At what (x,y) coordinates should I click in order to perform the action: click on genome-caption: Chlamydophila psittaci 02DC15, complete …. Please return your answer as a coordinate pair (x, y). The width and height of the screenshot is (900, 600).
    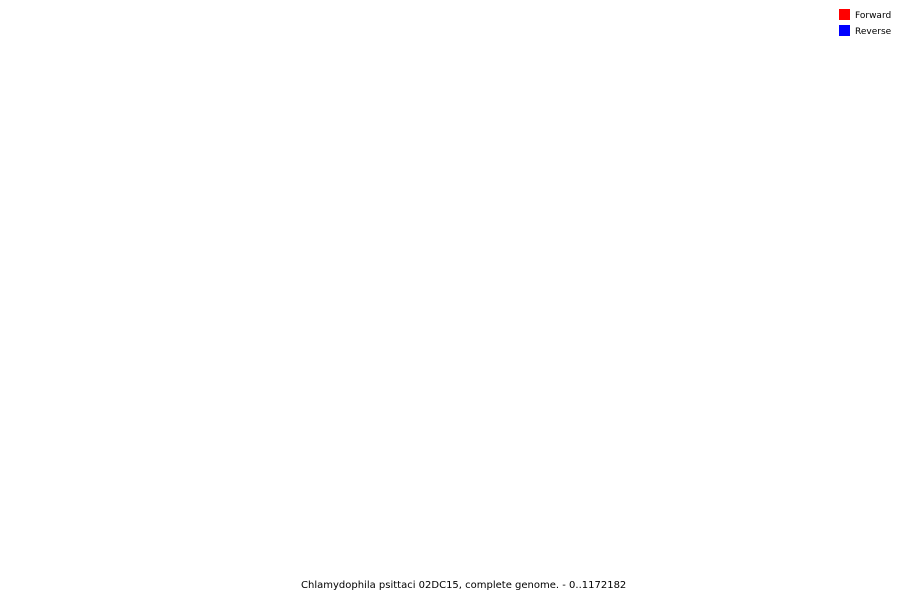
    Looking at the image, I should click on (463, 585).